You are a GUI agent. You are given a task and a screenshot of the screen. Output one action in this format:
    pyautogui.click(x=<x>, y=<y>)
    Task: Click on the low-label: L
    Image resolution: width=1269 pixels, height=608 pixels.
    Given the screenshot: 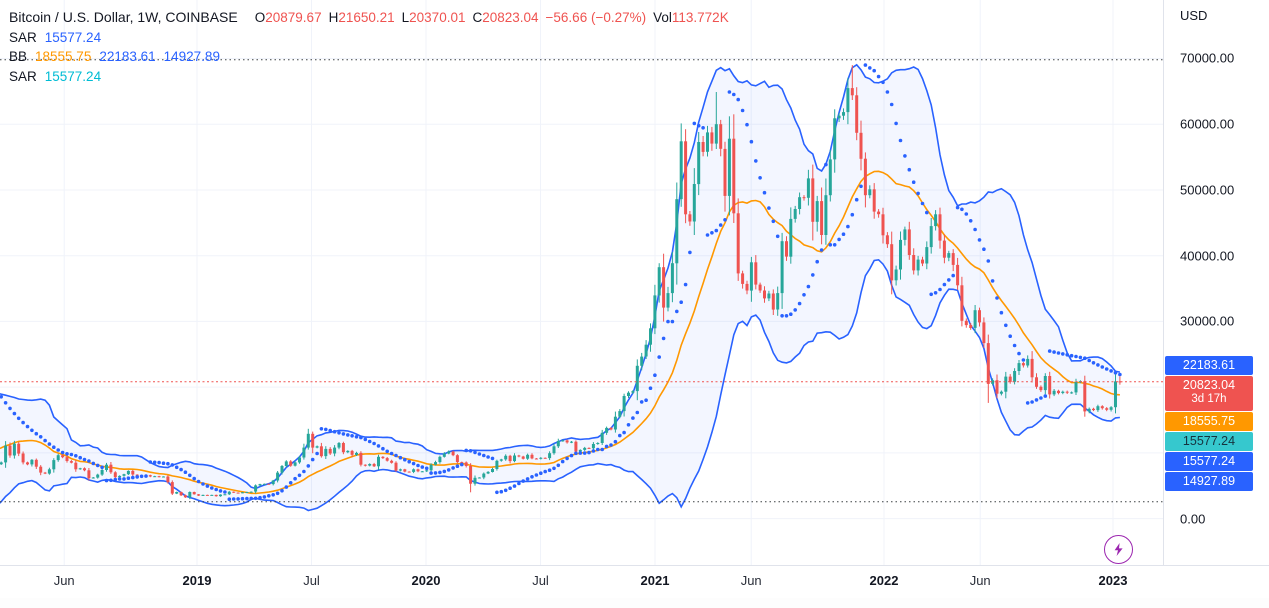 What is the action you would take?
    pyautogui.click(x=405, y=17)
    